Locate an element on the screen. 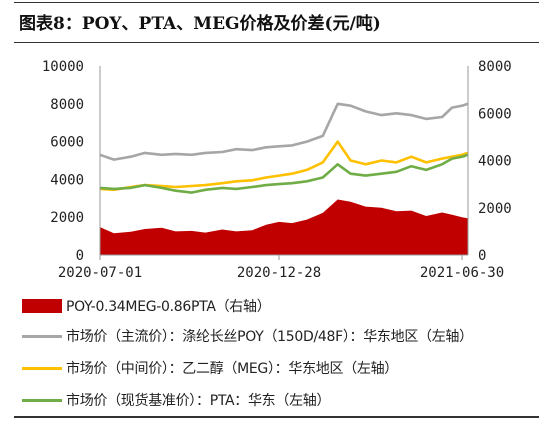 The height and width of the screenshot is (427, 554). bottom-rule is located at coordinates (276, 417).